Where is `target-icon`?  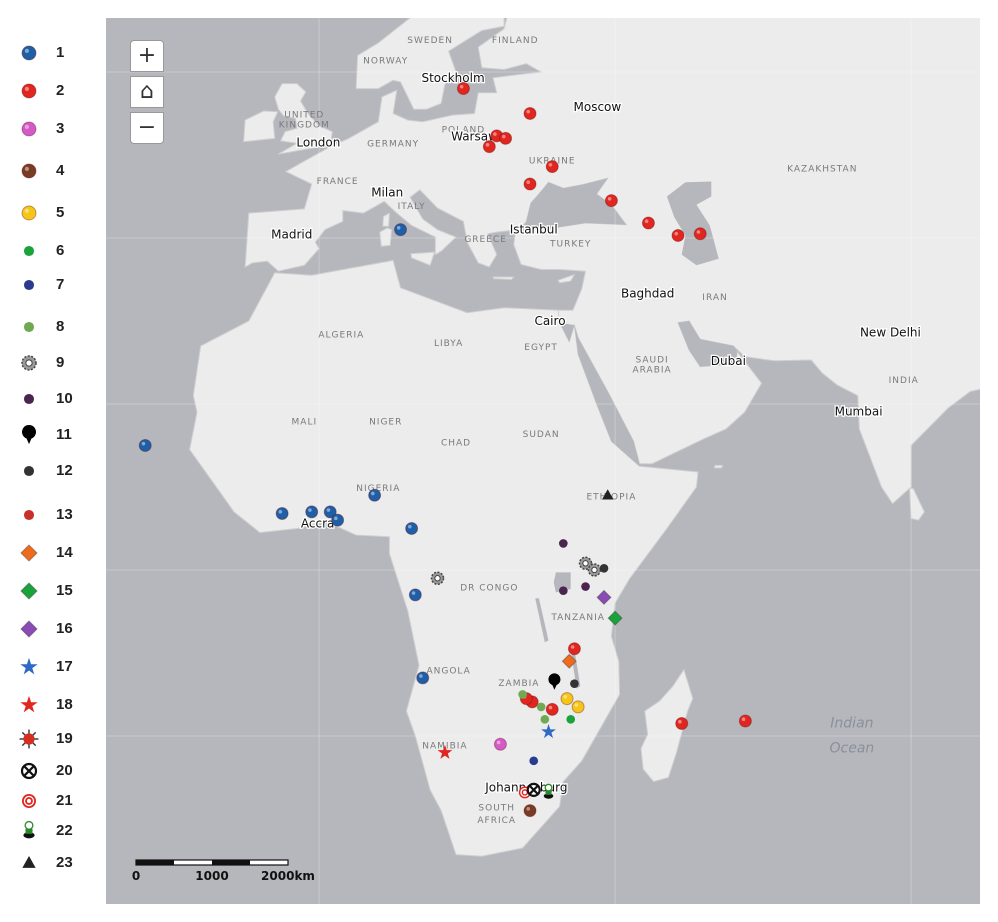 target-icon is located at coordinates (29, 801).